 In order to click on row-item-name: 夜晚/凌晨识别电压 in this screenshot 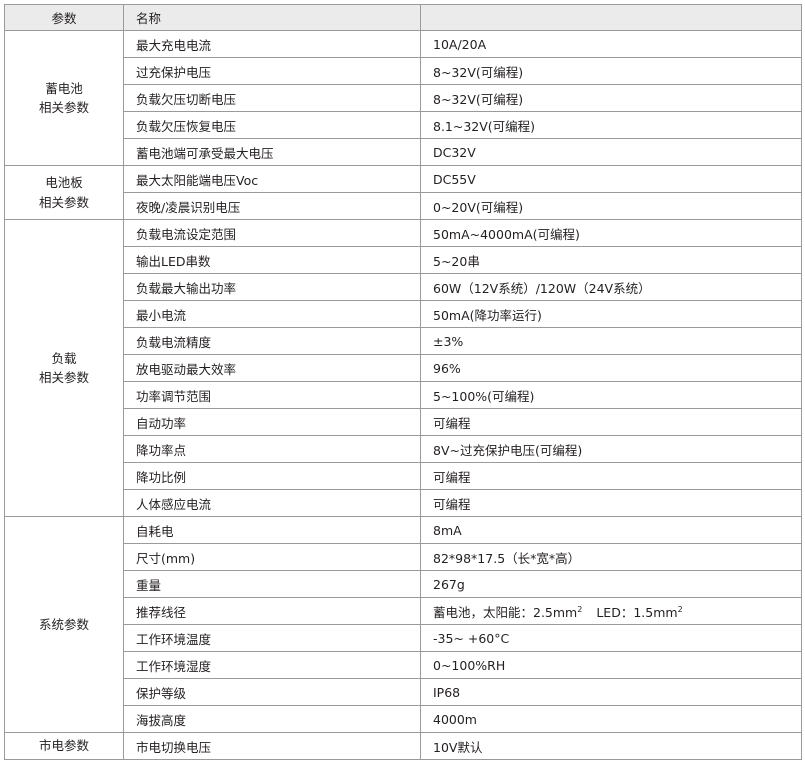, I will do `click(272, 206)`.